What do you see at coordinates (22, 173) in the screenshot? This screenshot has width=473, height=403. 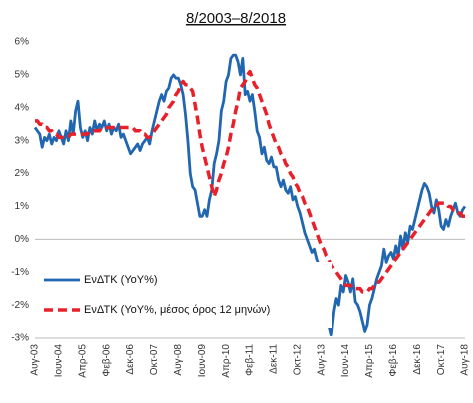 I see `y-tick-label: 2%` at bounding box center [22, 173].